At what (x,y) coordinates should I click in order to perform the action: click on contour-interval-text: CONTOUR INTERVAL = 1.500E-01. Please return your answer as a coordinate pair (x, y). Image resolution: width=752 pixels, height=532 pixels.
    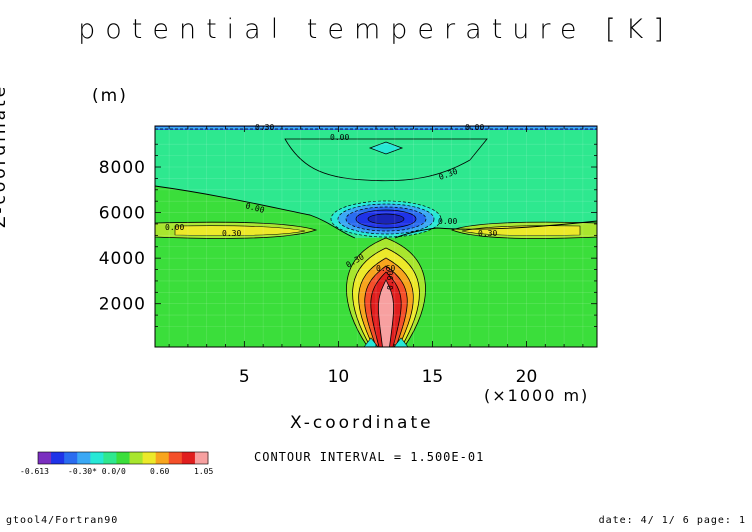
    Looking at the image, I should click on (369, 457).